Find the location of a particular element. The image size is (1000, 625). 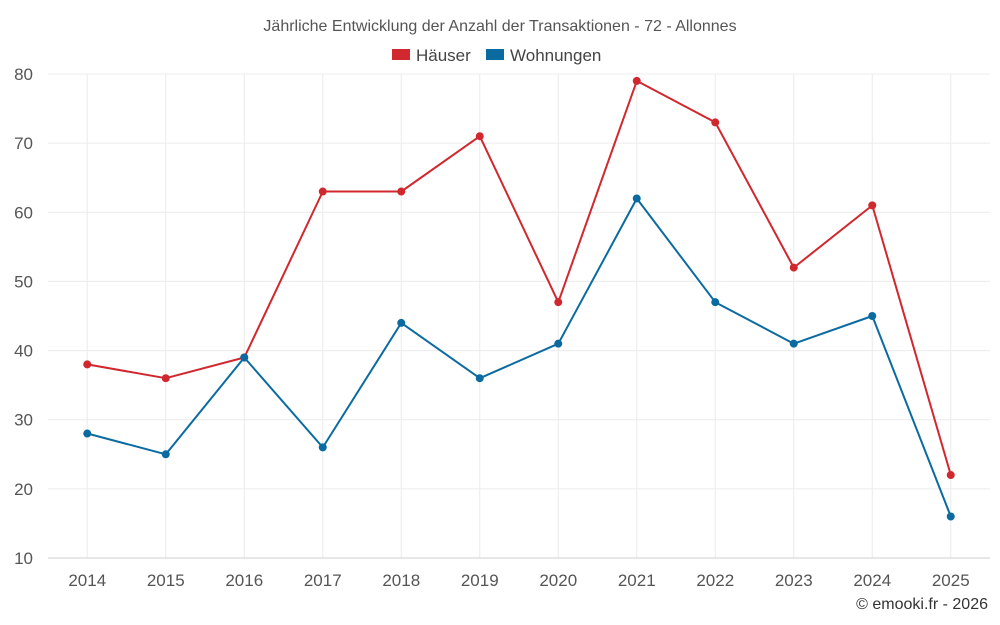

x-tick-label: 2018 is located at coordinates (401, 580).